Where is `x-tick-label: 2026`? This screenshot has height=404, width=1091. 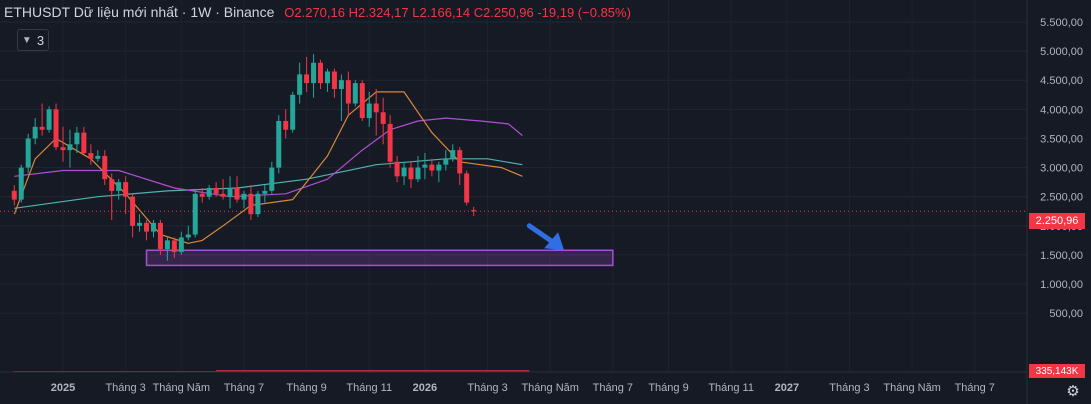
x-tick-label: 2026 is located at coordinates (425, 388).